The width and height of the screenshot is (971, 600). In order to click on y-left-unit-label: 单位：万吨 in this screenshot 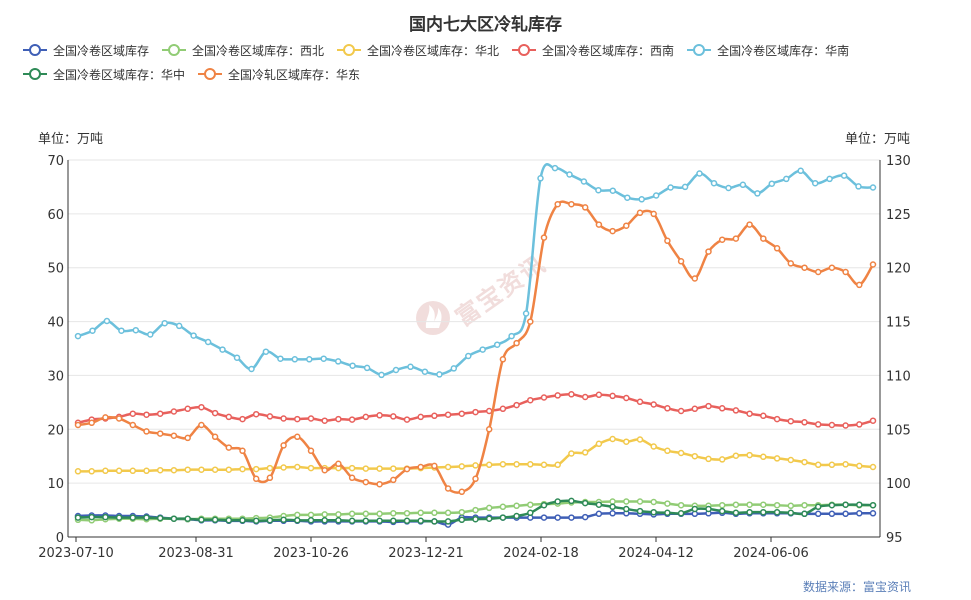, I will do `click(71, 139)`.